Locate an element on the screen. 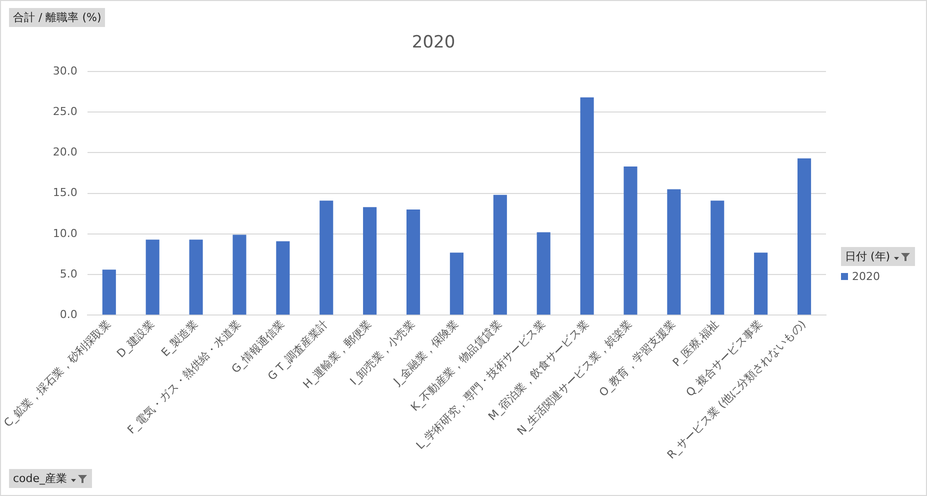  y-tick-label: 30.0 is located at coordinates (65, 71).